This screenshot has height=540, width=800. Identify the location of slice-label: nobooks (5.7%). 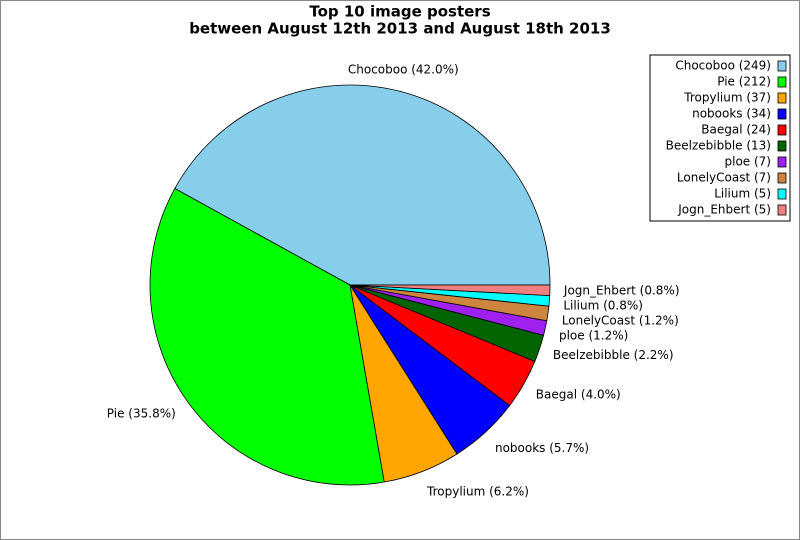
(542, 448).